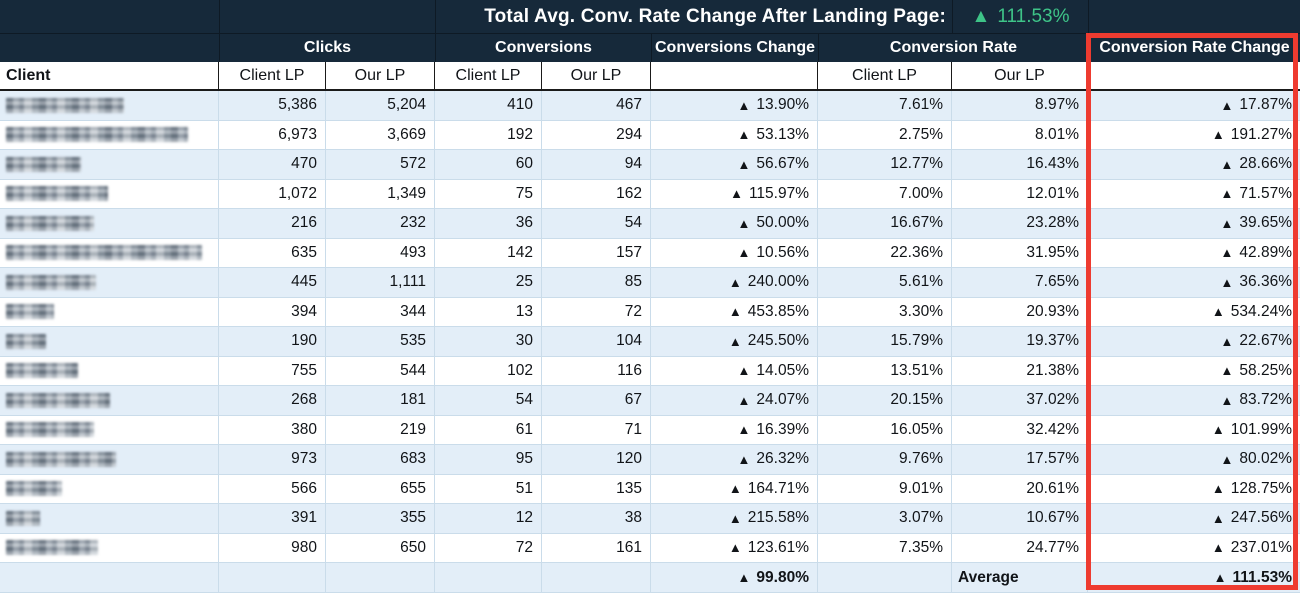  I want to click on conversions-change-cell-value: 164.71%, so click(778, 488).